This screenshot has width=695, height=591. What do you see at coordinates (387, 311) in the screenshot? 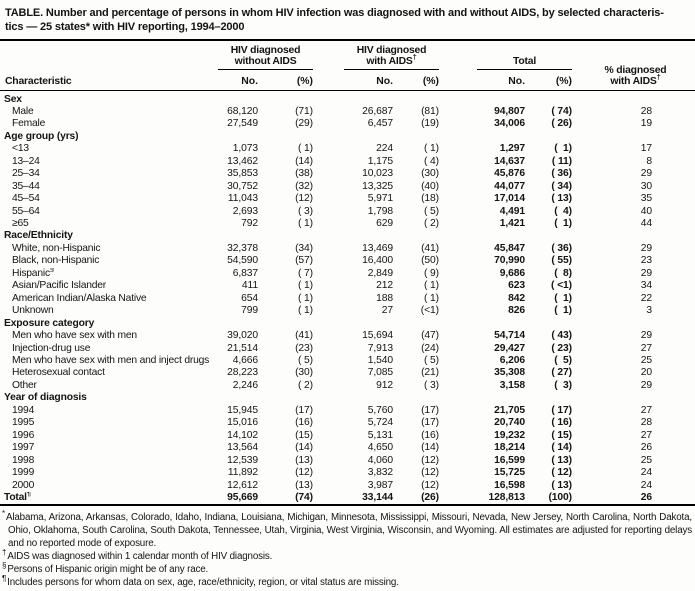
I see `value-cell: 27` at bounding box center [387, 311].